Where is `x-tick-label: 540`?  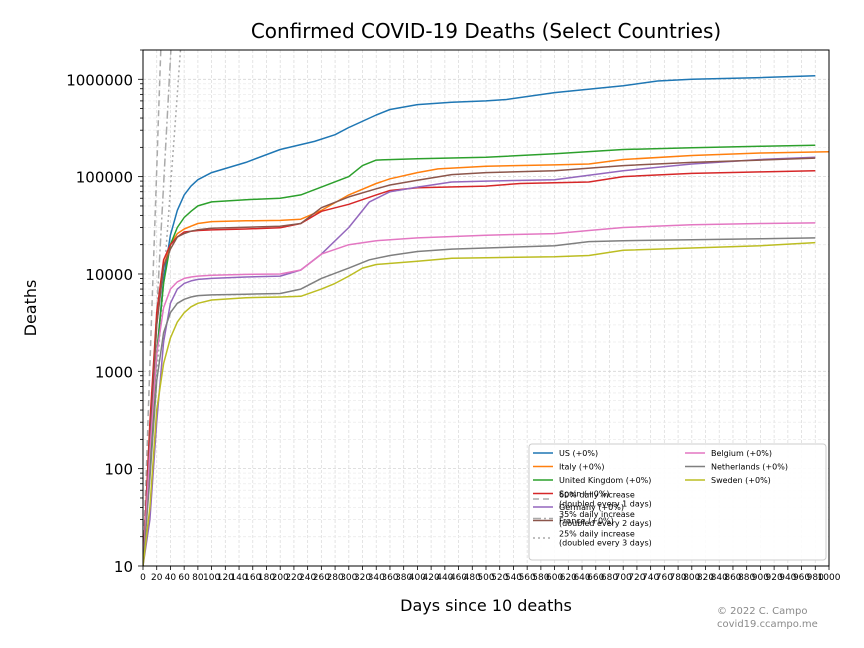
x-tick-label: 540 is located at coordinates (513, 578).